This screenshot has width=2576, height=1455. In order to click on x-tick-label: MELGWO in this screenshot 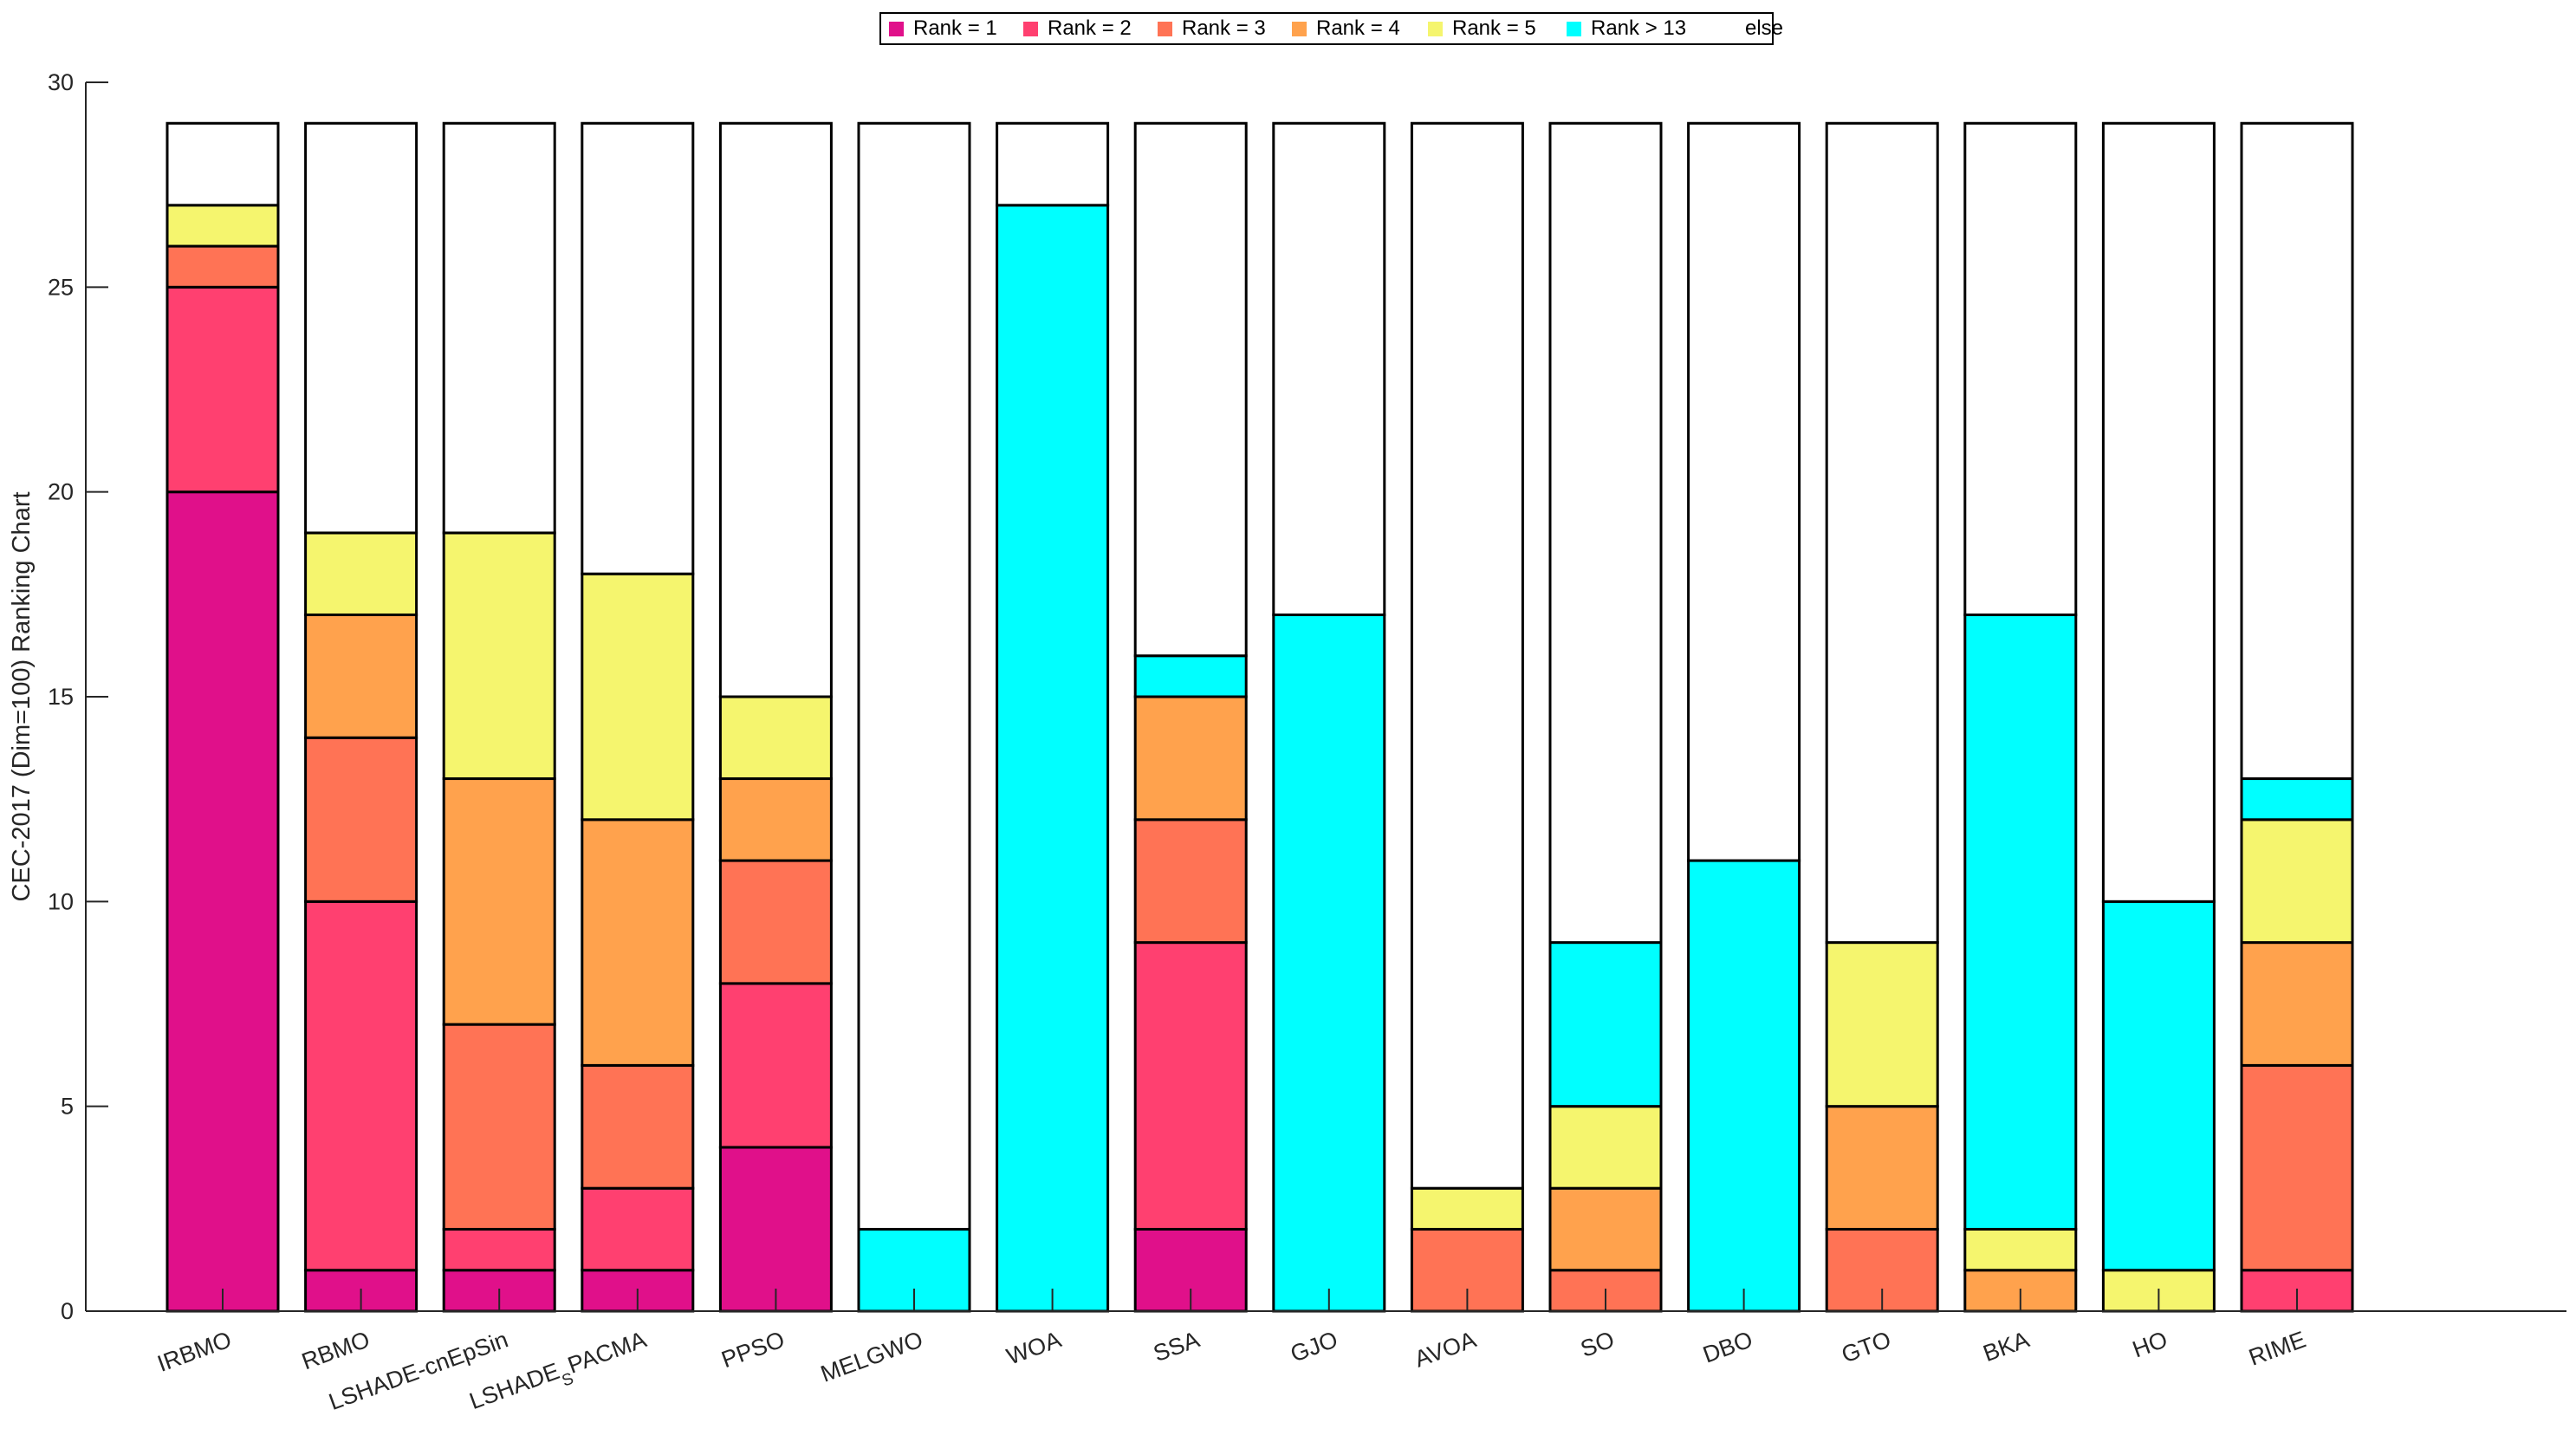, I will do `click(871, 1356)`.